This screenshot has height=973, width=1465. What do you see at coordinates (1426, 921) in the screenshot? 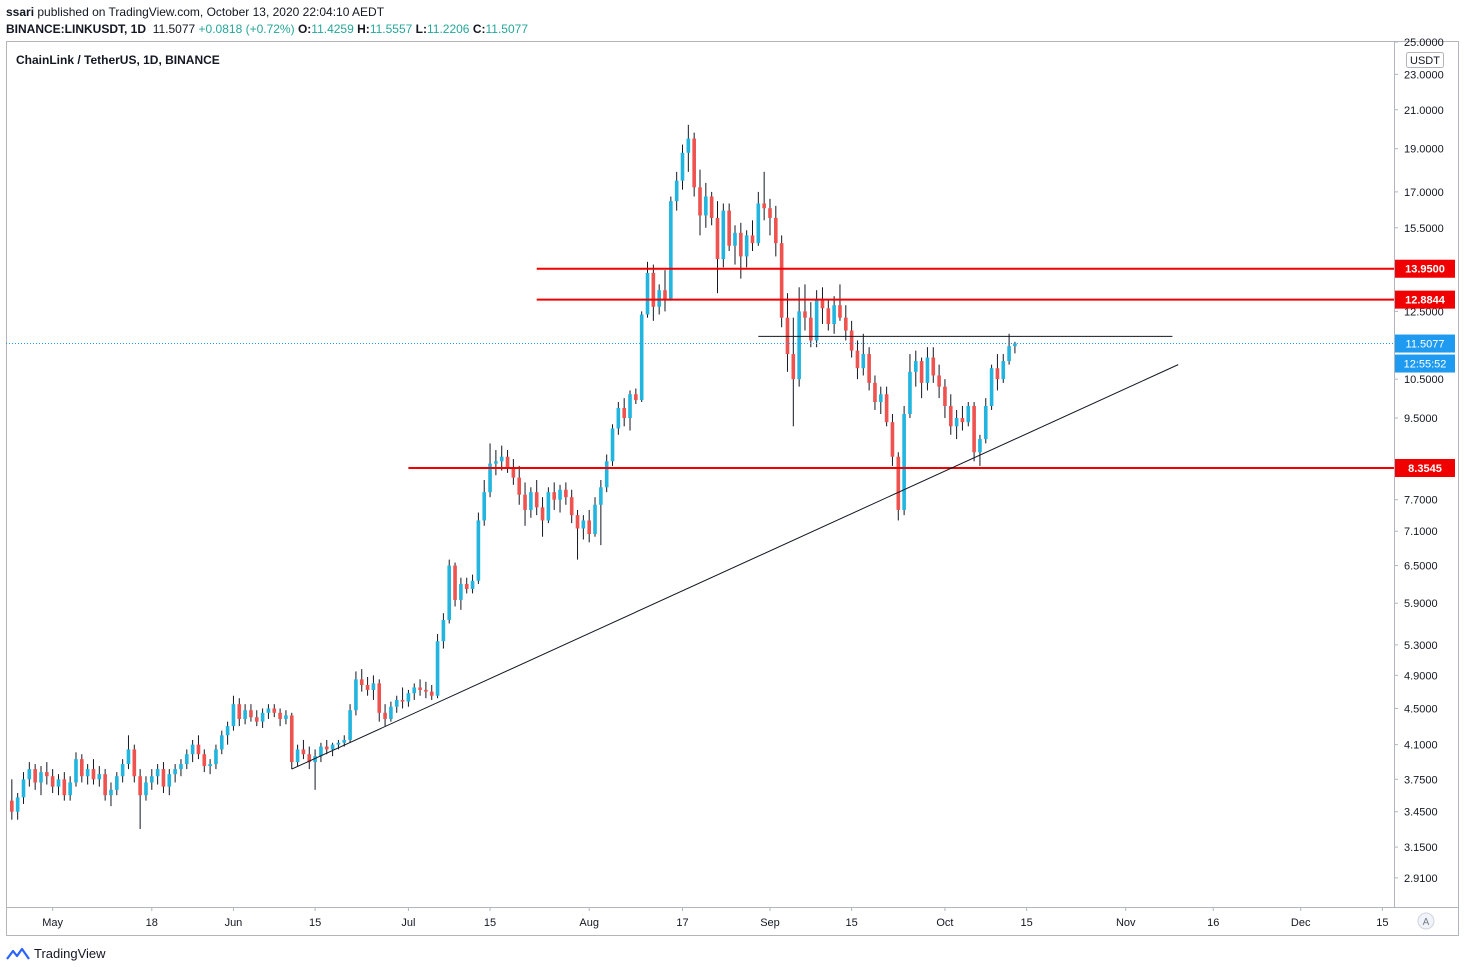
I see `auto-scale-button` at bounding box center [1426, 921].